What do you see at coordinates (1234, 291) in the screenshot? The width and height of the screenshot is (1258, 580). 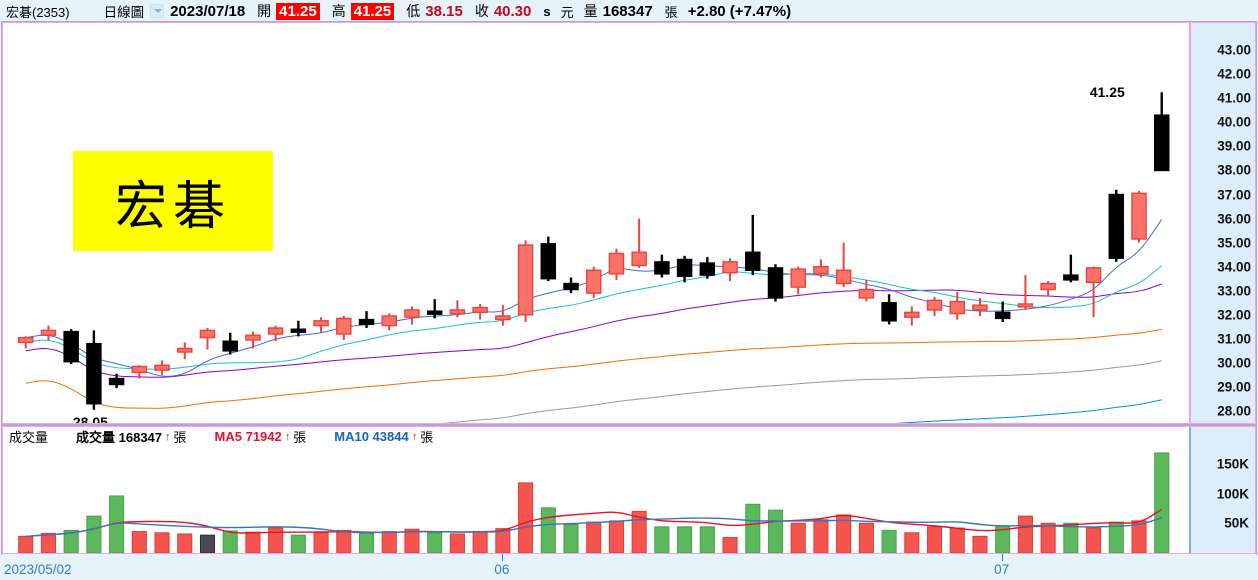 I see `price-axis-tick: 33.00` at bounding box center [1234, 291].